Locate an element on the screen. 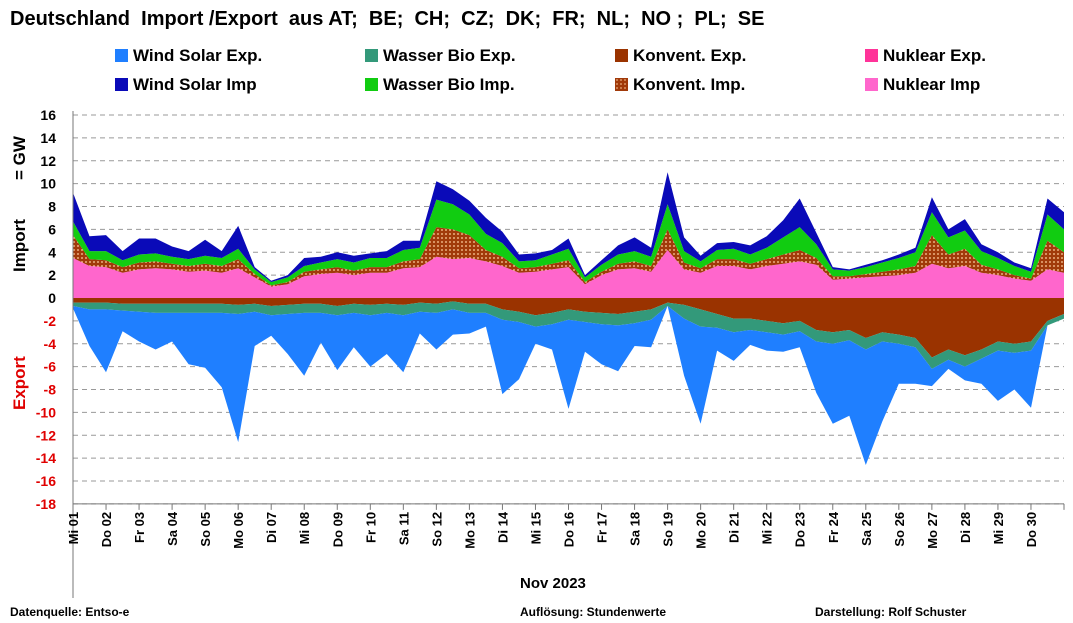 This screenshot has width=1073, height=623. x-tick-label: Di 14 is located at coordinates (502, 527).